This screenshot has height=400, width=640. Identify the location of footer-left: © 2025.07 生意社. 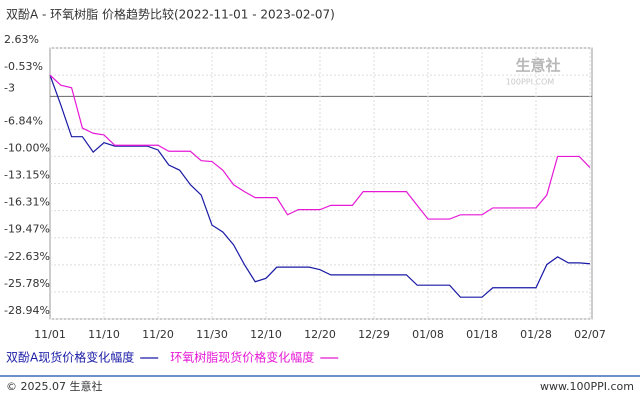
(54, 386).